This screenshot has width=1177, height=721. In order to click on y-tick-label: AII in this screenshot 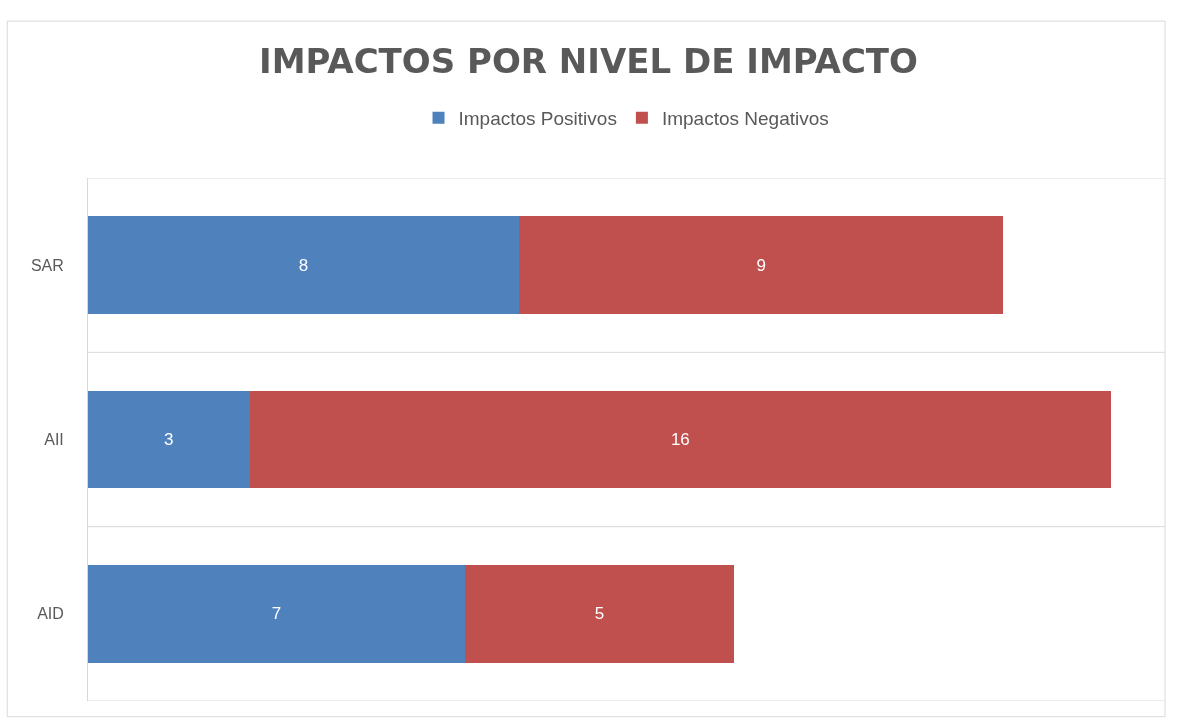, I will do `click(54, 440)`.